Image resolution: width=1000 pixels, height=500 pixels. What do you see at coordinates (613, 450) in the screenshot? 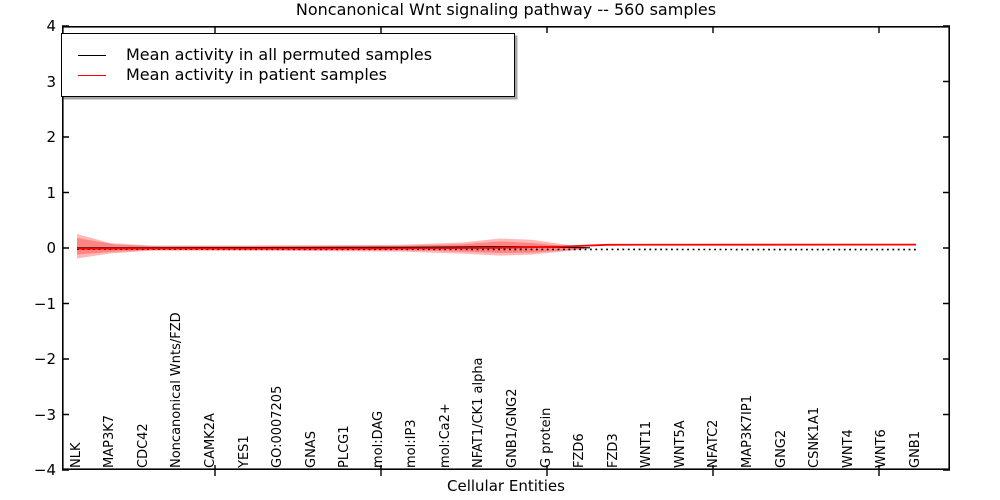
I see `x-tick-label: FZD3` at bounding box center [613, 450].